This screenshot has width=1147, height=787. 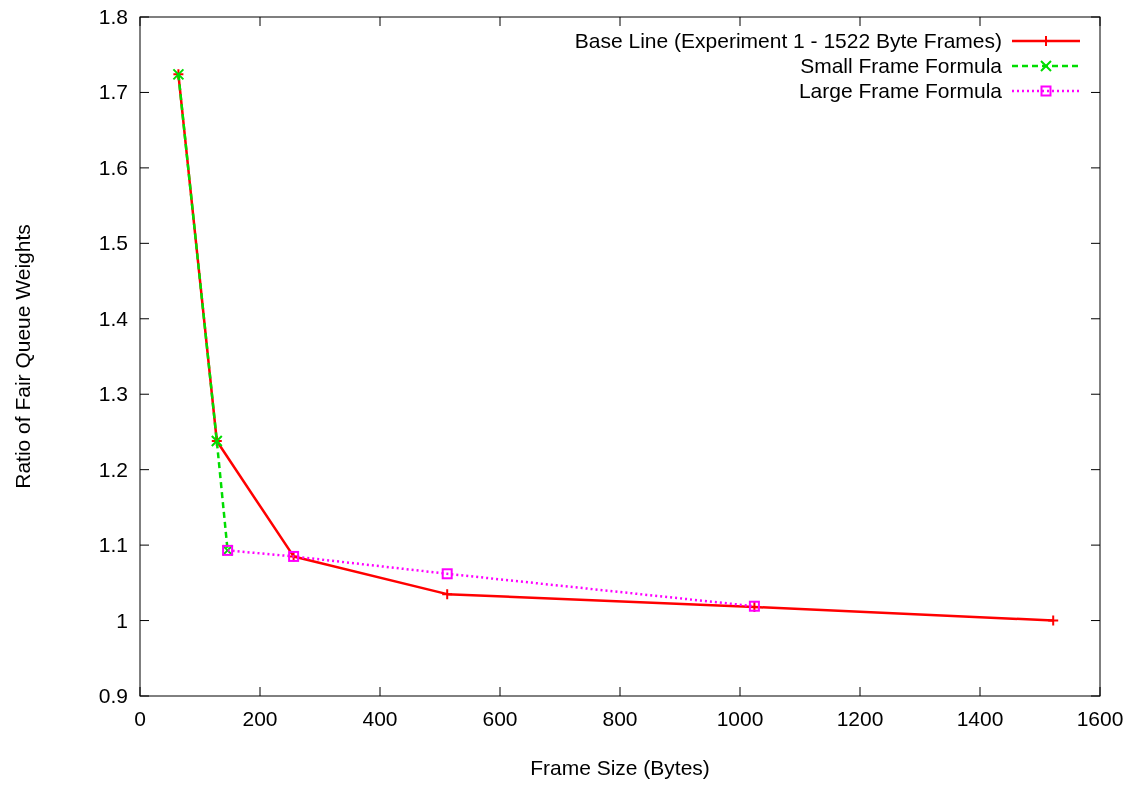 What do you see at coordinates (113, 167) in the screenshot?
I see `y-tick-label: 1.6` at bounding box center [113, 167].